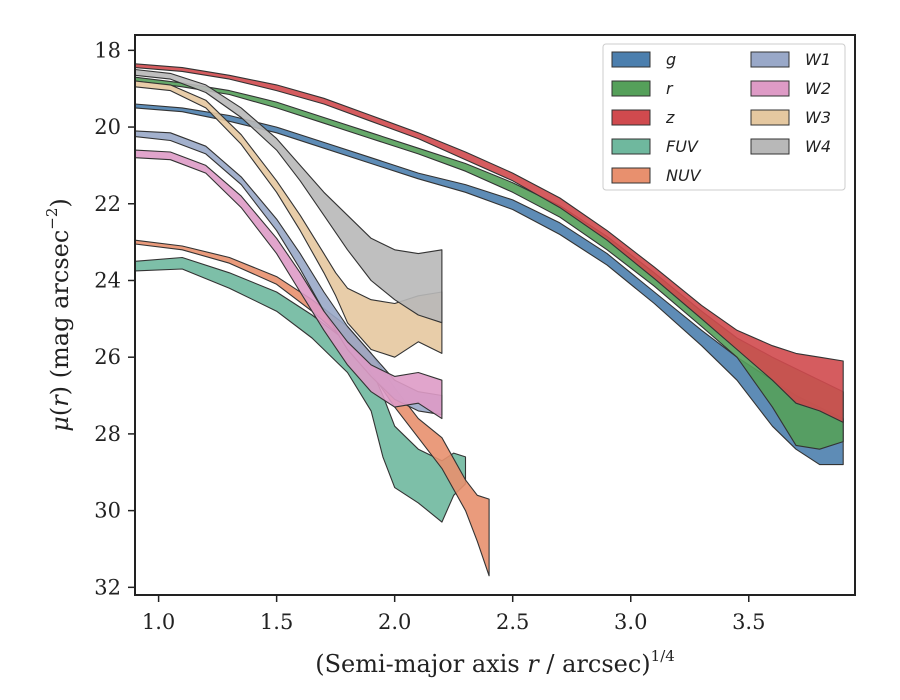  Describe the element at coordinates (60, 400) in the screenshot. I see `y-axis-label-var: r` at that location.